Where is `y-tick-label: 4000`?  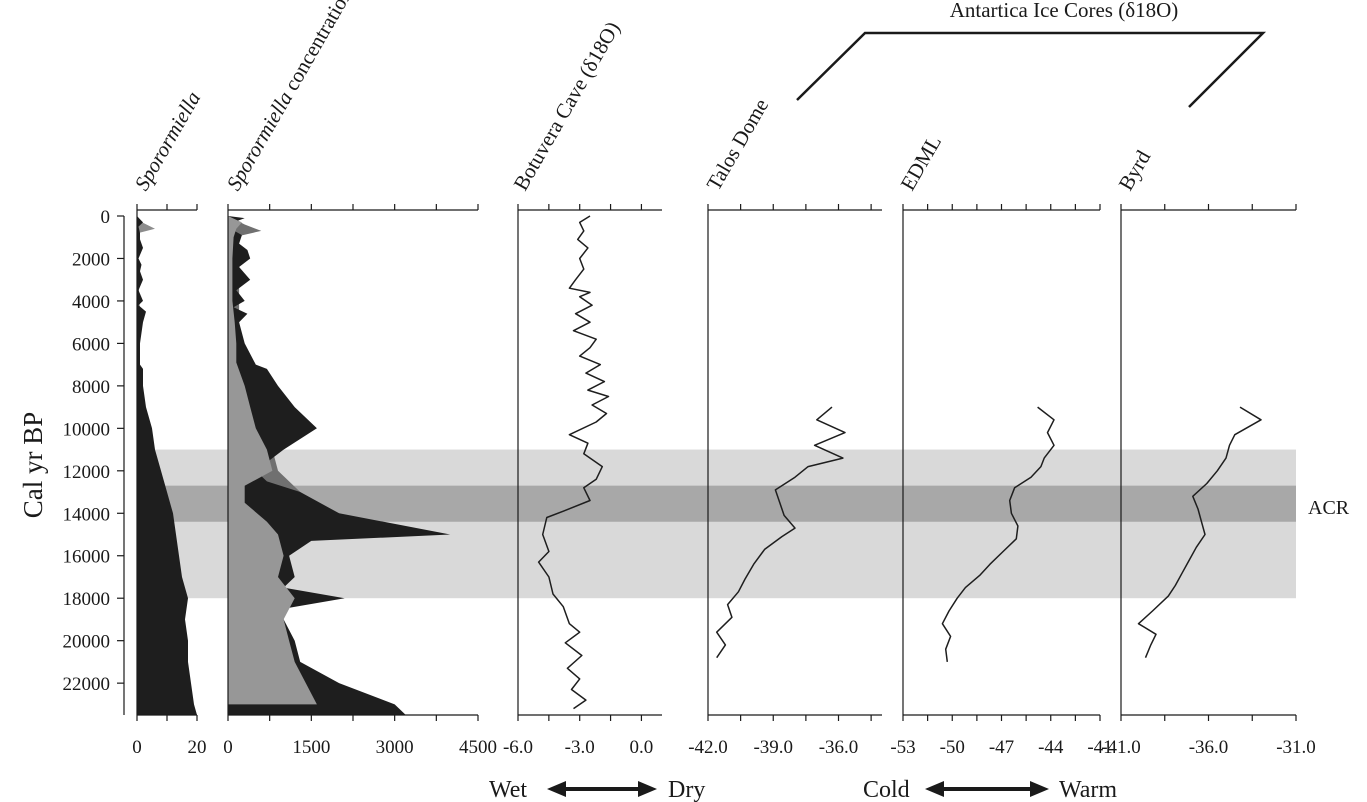
y-tick-label: 4000 is located at coordinates (91, 302).